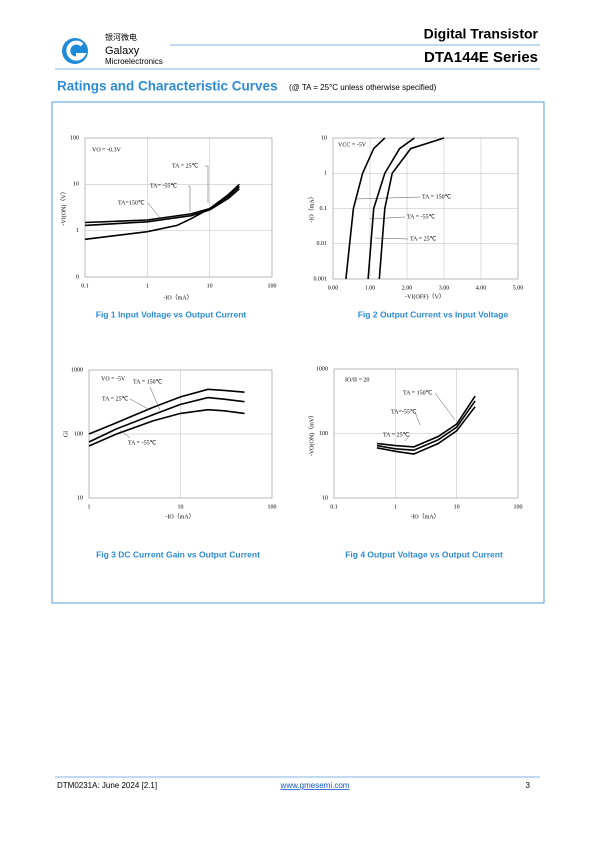 The image size is (595, 847). What do you see at coordinates (77, 277) in the screenshot?
I see `y-tick-label: 0` at bounding box center [77, 277].